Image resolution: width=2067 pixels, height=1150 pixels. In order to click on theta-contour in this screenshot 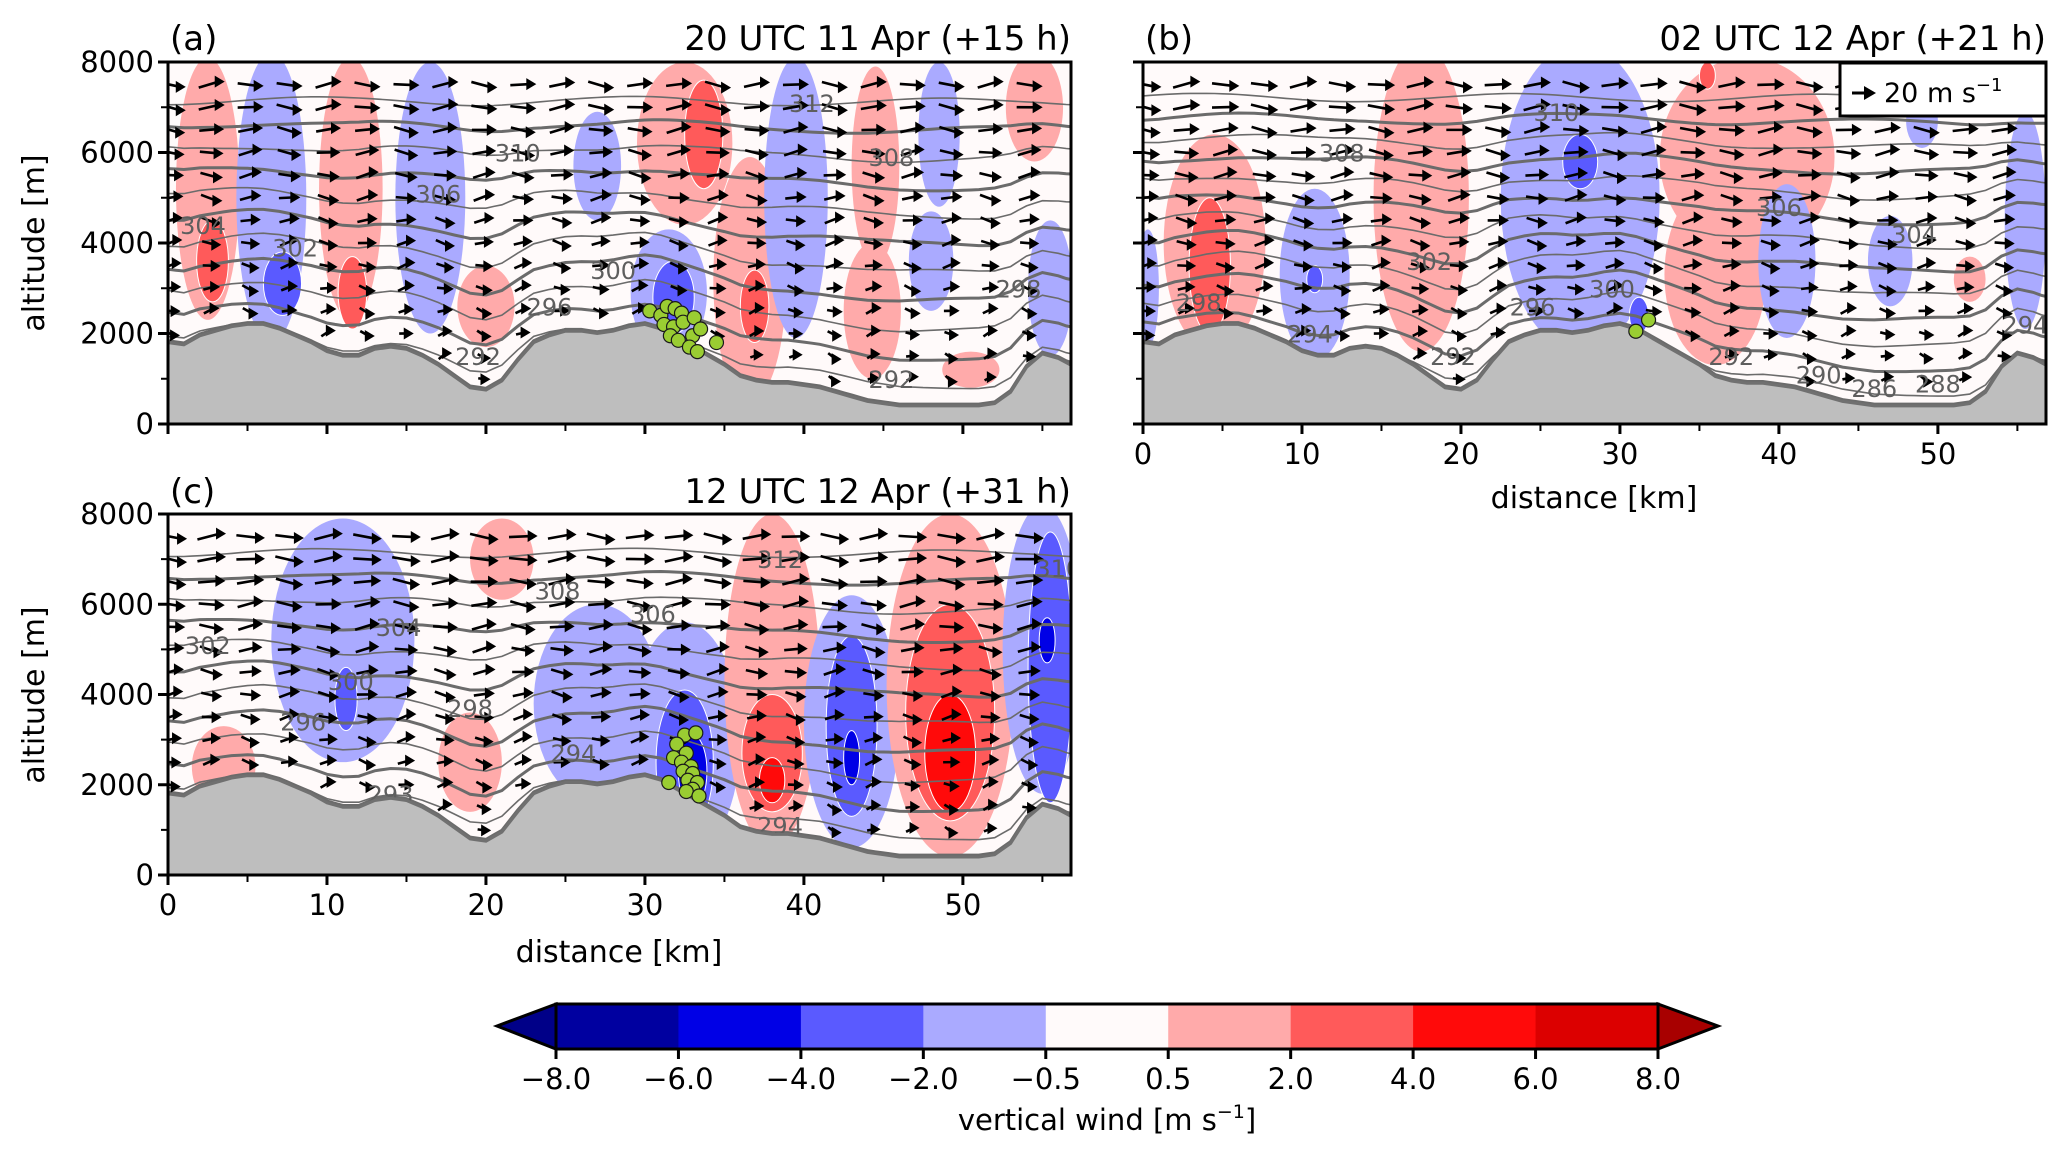, I will do `click(619, 703)`.